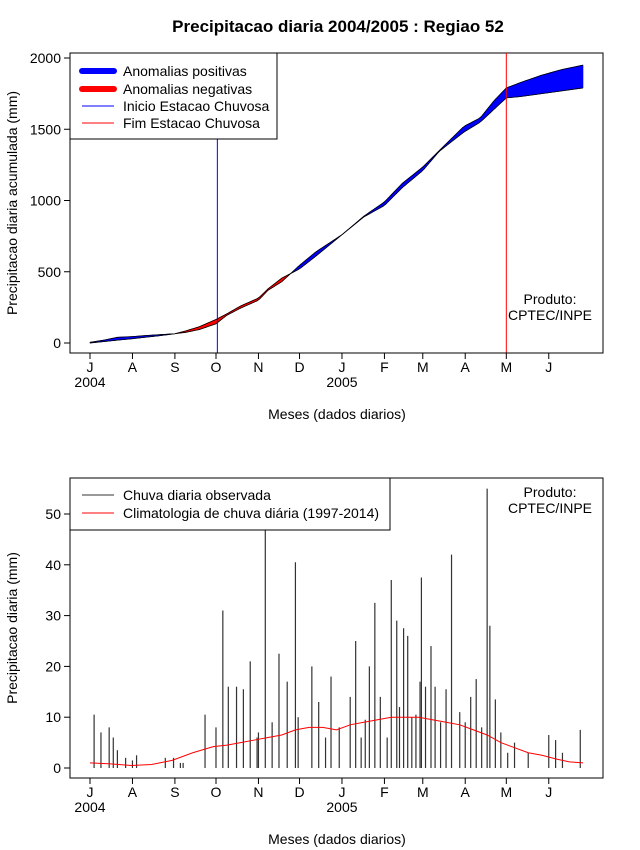 This screenshot has width=640, height=850. I want to click on bottom-legend-box, so click(230, 504).